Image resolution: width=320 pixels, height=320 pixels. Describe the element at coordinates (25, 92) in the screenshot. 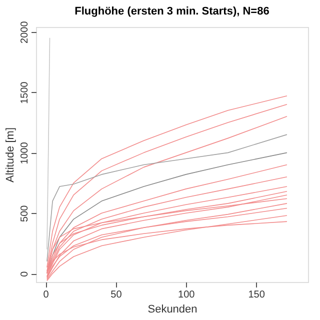

I see `y-tick-label: 1500` at that location.